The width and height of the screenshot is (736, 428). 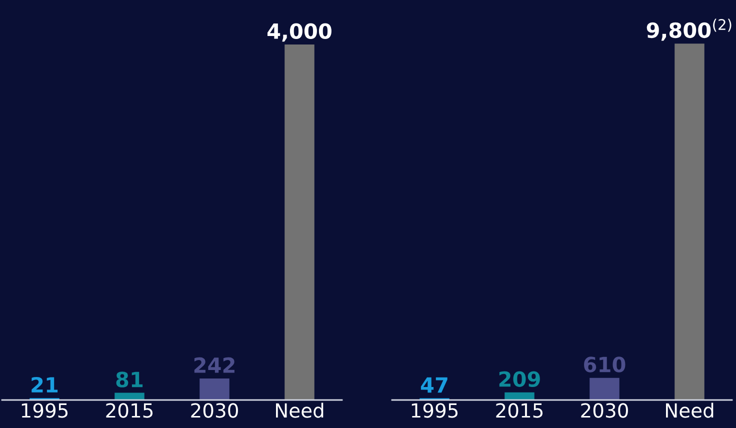 I want to click on data-label: 4,000, so click(x=299, y=32).